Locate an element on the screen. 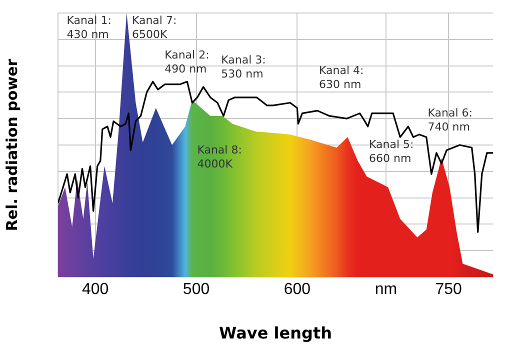 Image resolution: width=527 pixels, height=348 pixels. annotation: Kanal 6: 740 nm is located at coordinates (450, 120).